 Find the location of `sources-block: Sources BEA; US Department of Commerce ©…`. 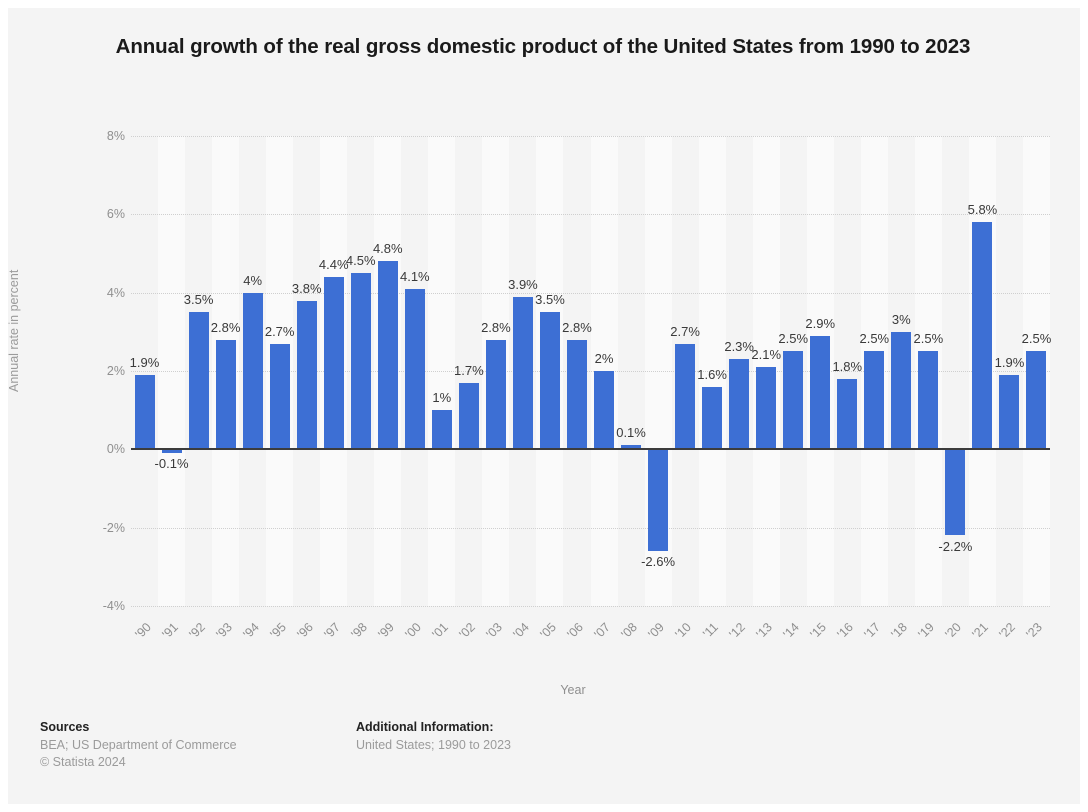

sources-block: Sources BEA; US Department of Commerce ©… is located at coordinates (138, 745).